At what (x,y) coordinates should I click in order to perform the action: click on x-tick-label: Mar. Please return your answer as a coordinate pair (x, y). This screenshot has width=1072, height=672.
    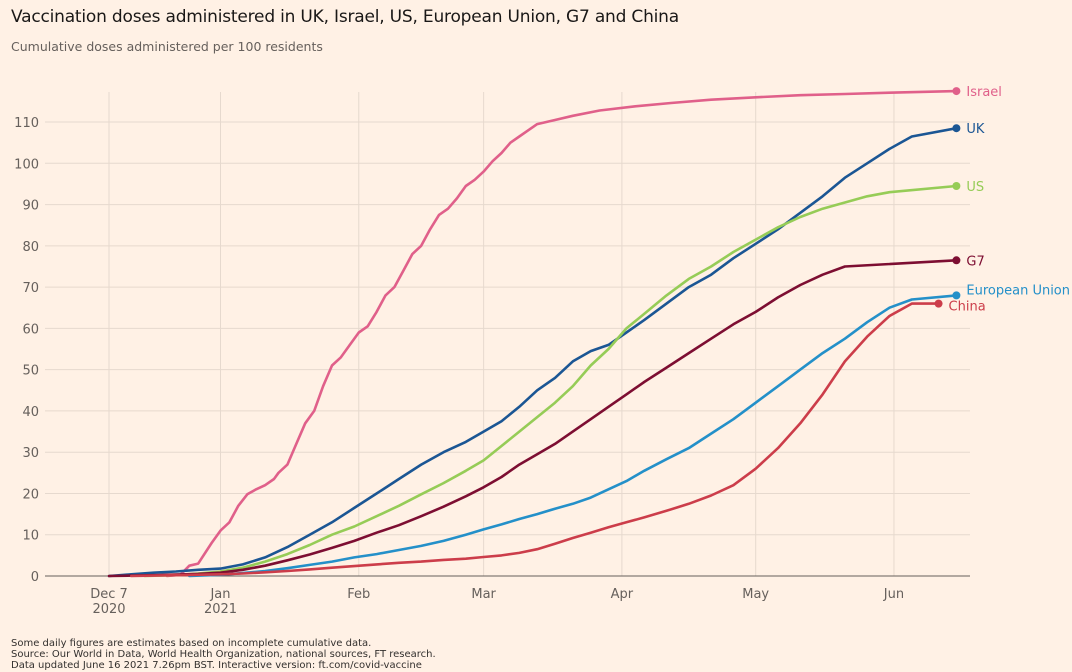
    Looking at the image, I should click on (483, 594).